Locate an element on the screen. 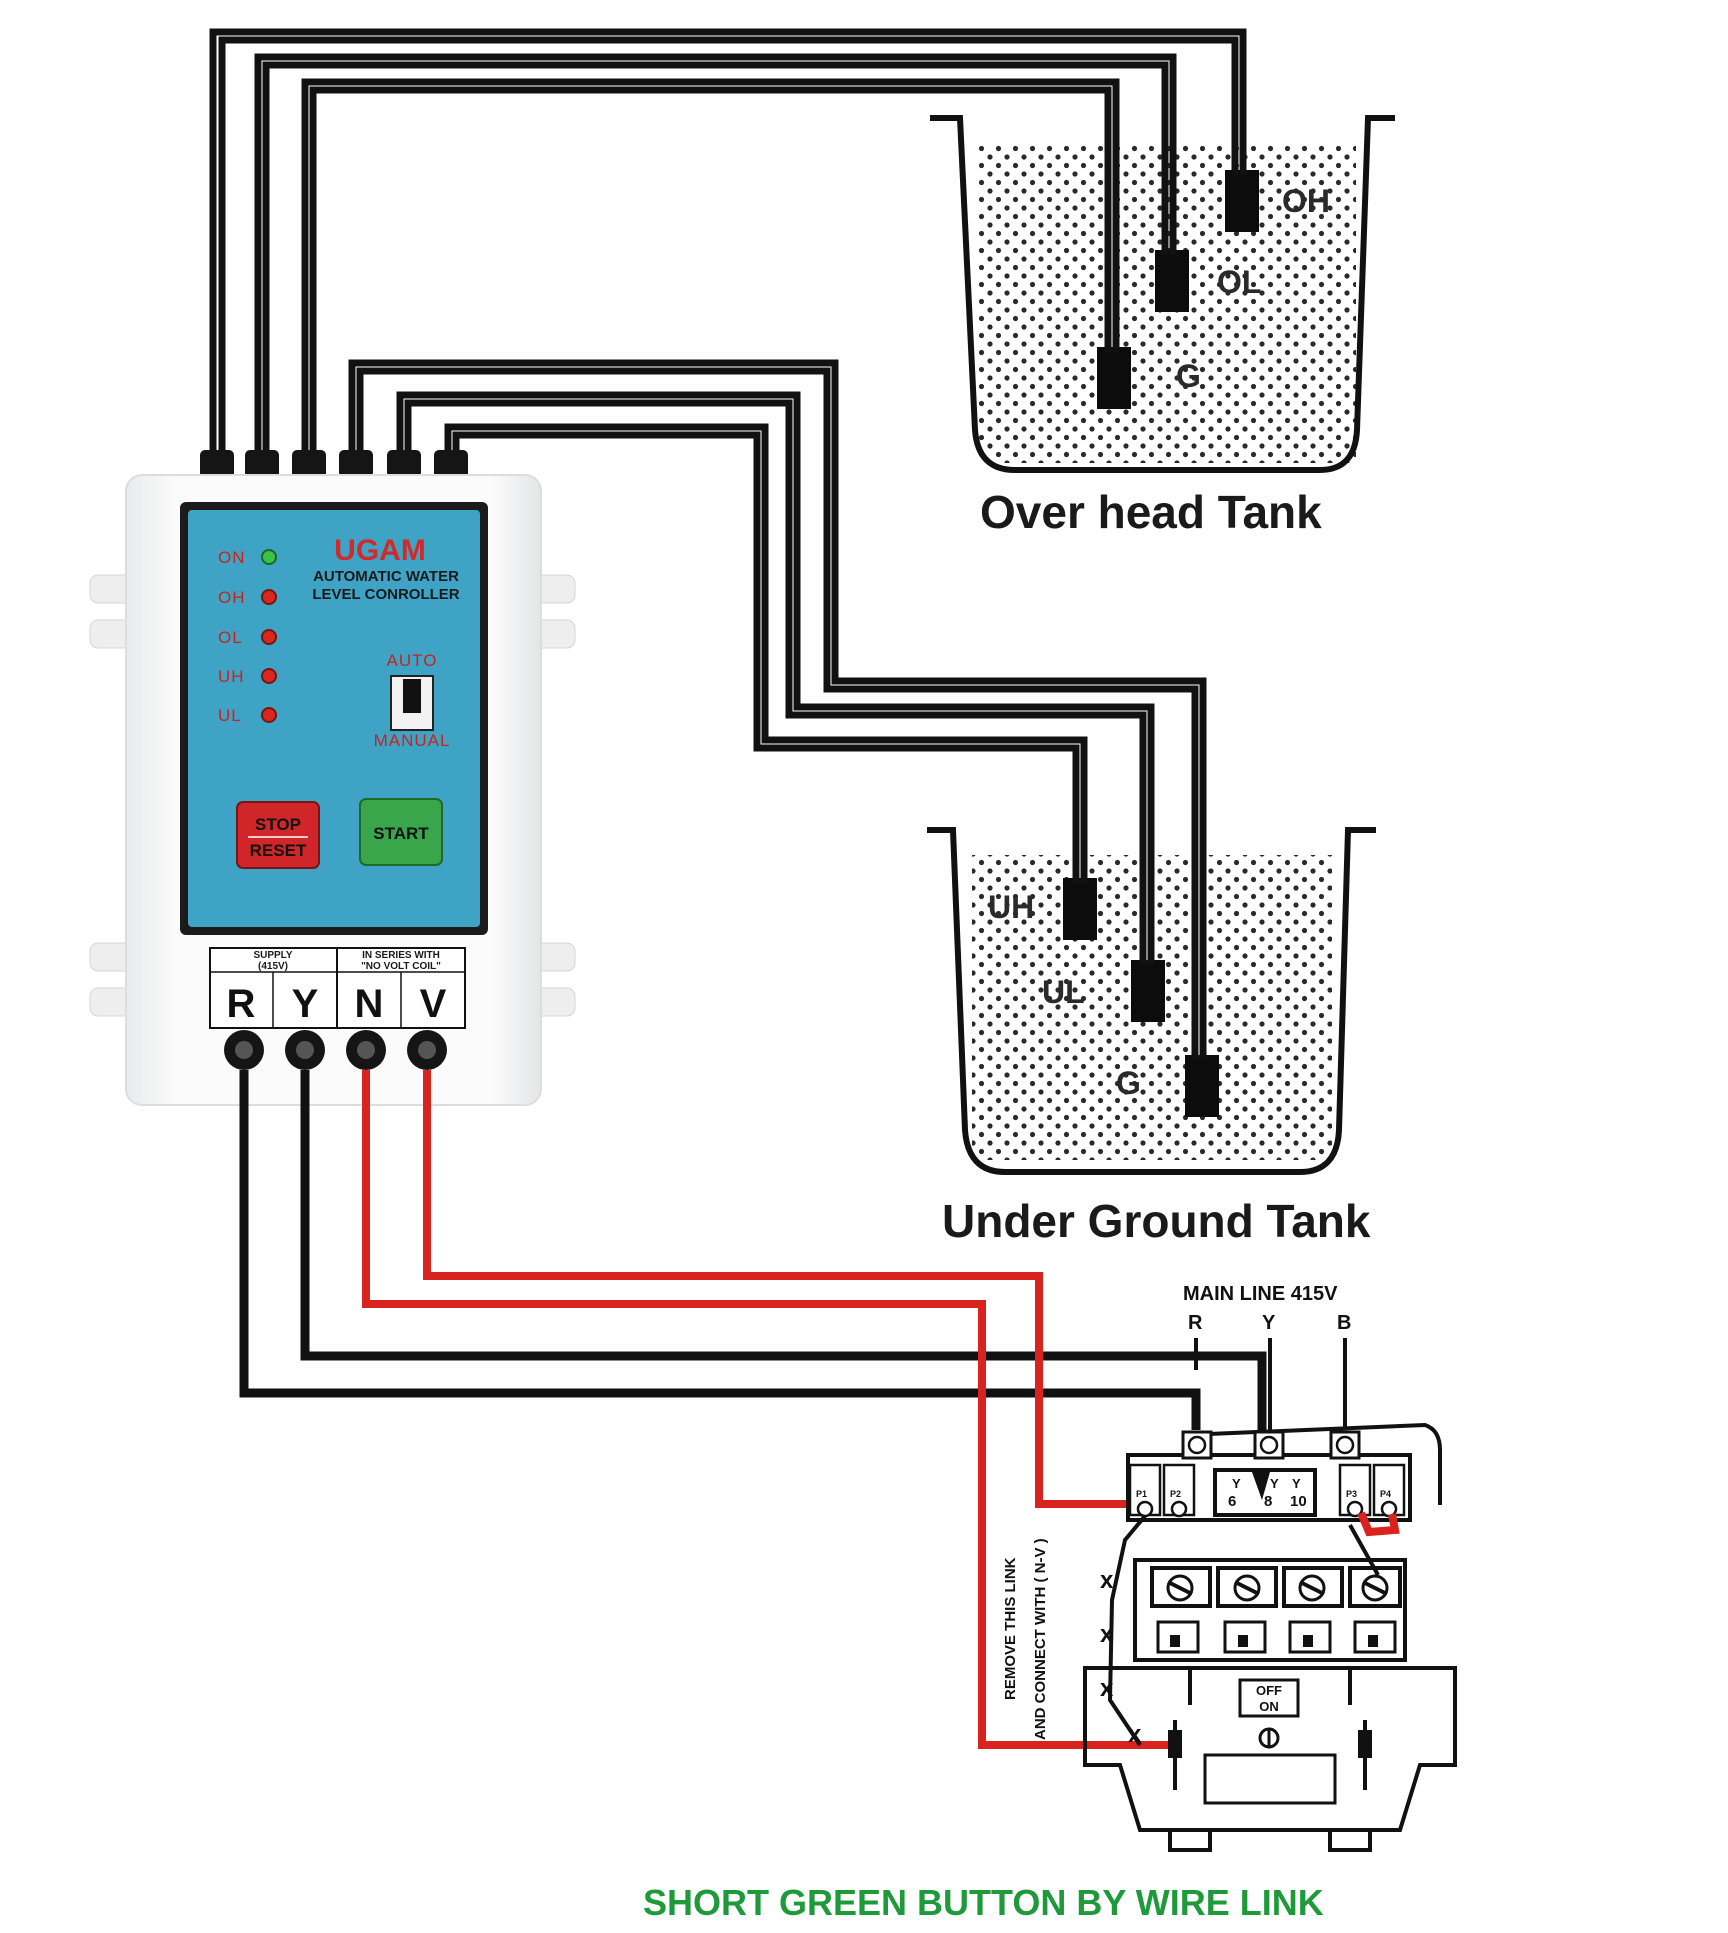  svg-text: IN SERIES WITH is located at coordinates (401, 955).